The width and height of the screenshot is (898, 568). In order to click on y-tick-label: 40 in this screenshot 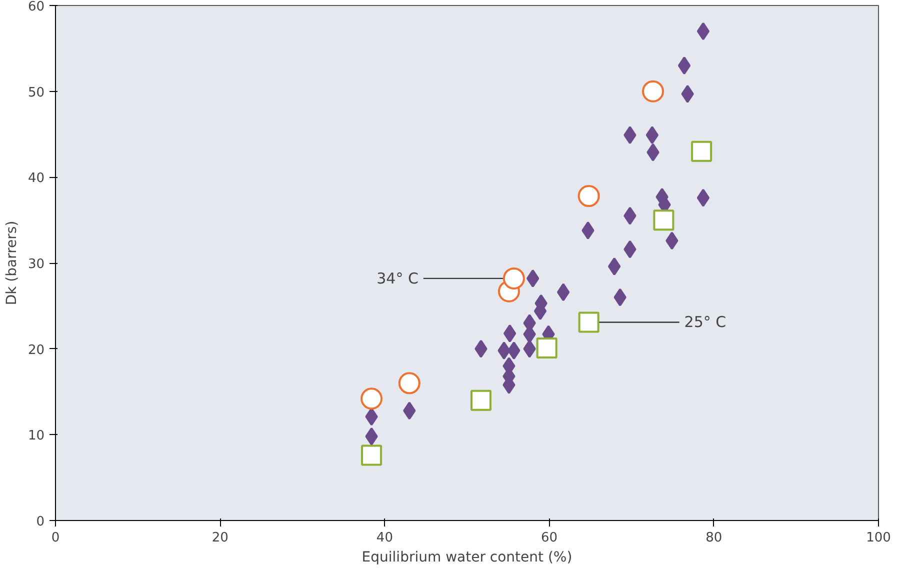, I will do `click(36, 178)`.